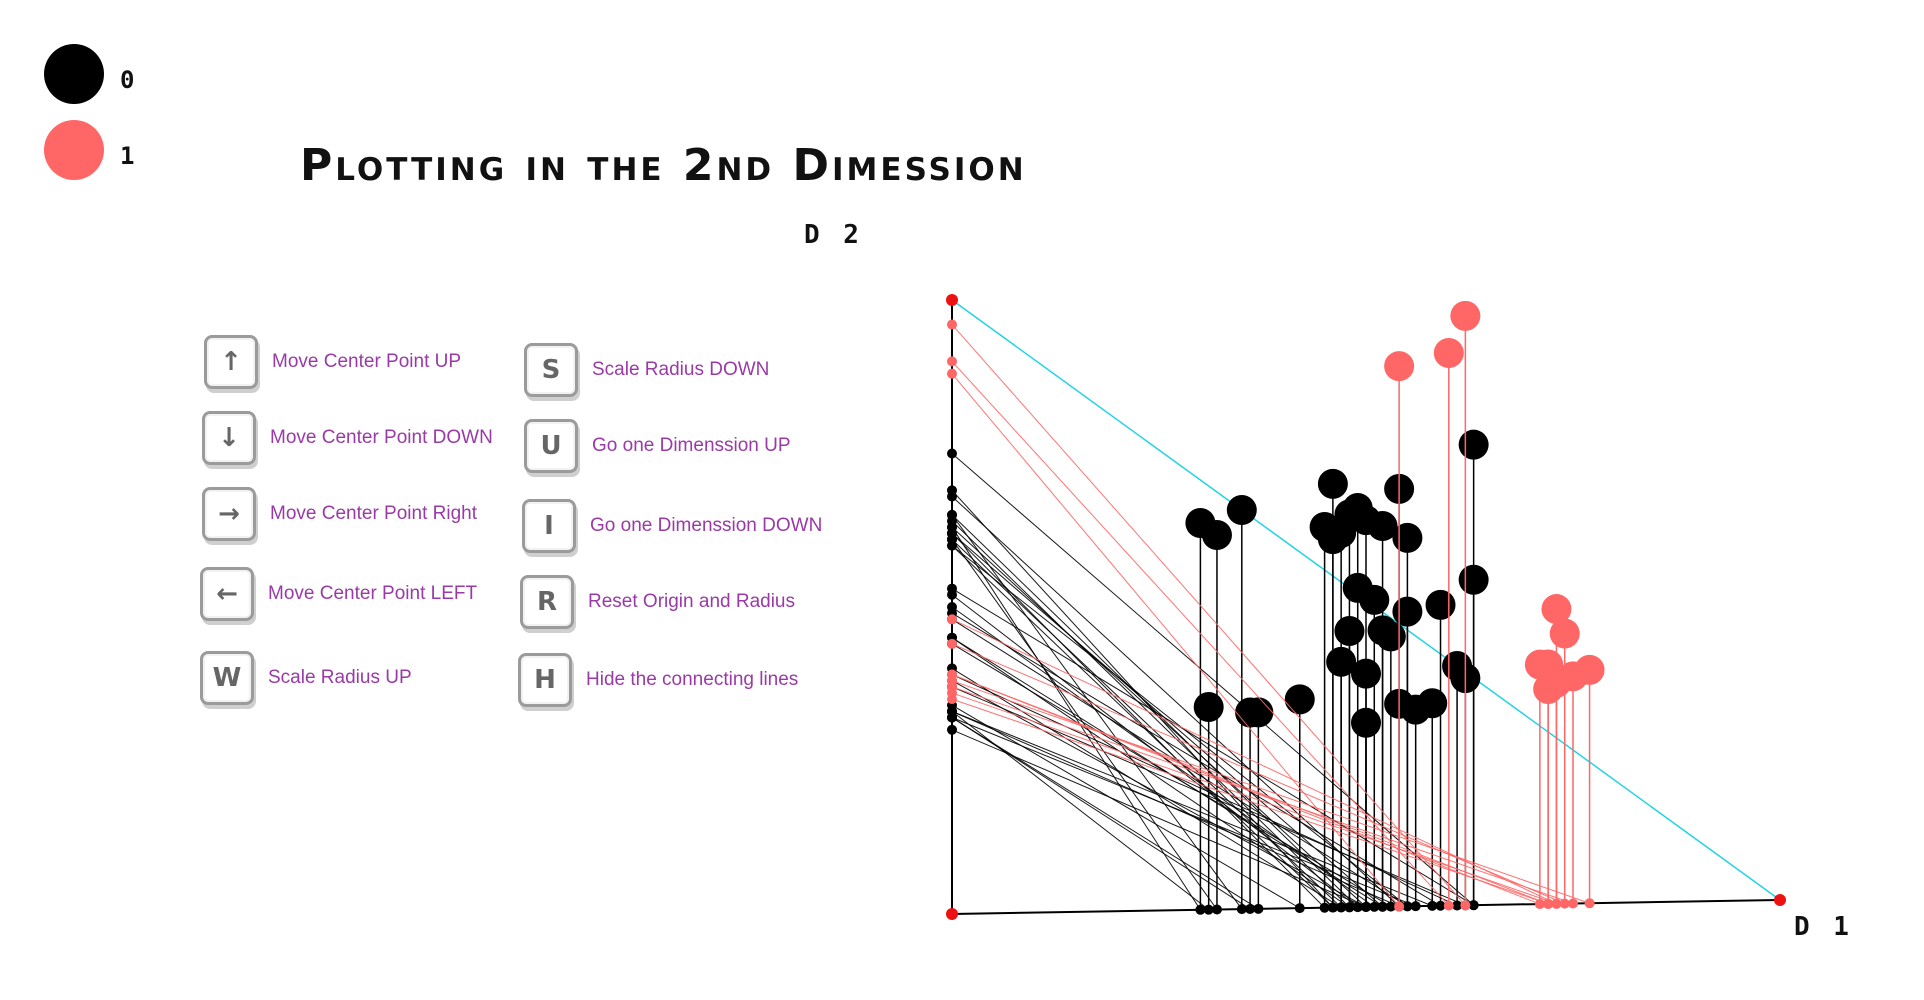 The width and height of the screenshot is (1924, 1000). I want to click on control-label: Move Center Point Right, so click(373, 513).